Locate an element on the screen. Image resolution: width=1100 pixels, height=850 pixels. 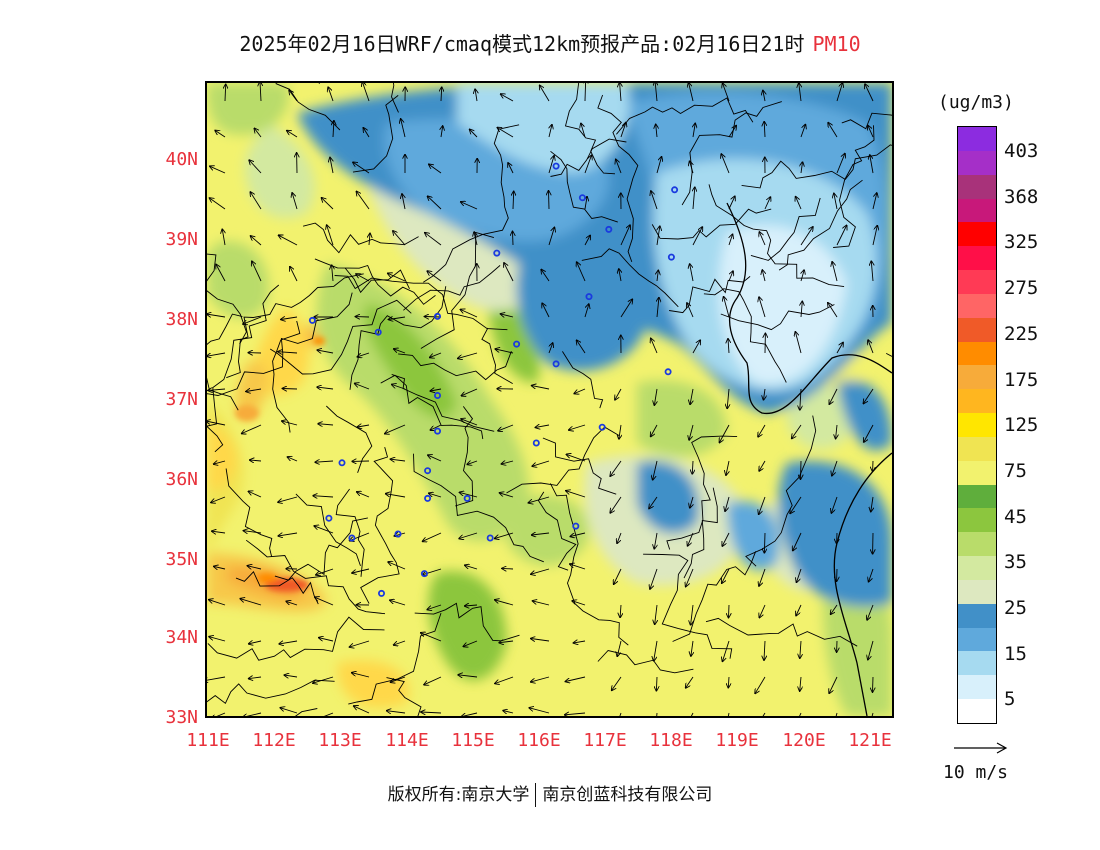
legend-label: 15 is located at coordinates (1015, 653).